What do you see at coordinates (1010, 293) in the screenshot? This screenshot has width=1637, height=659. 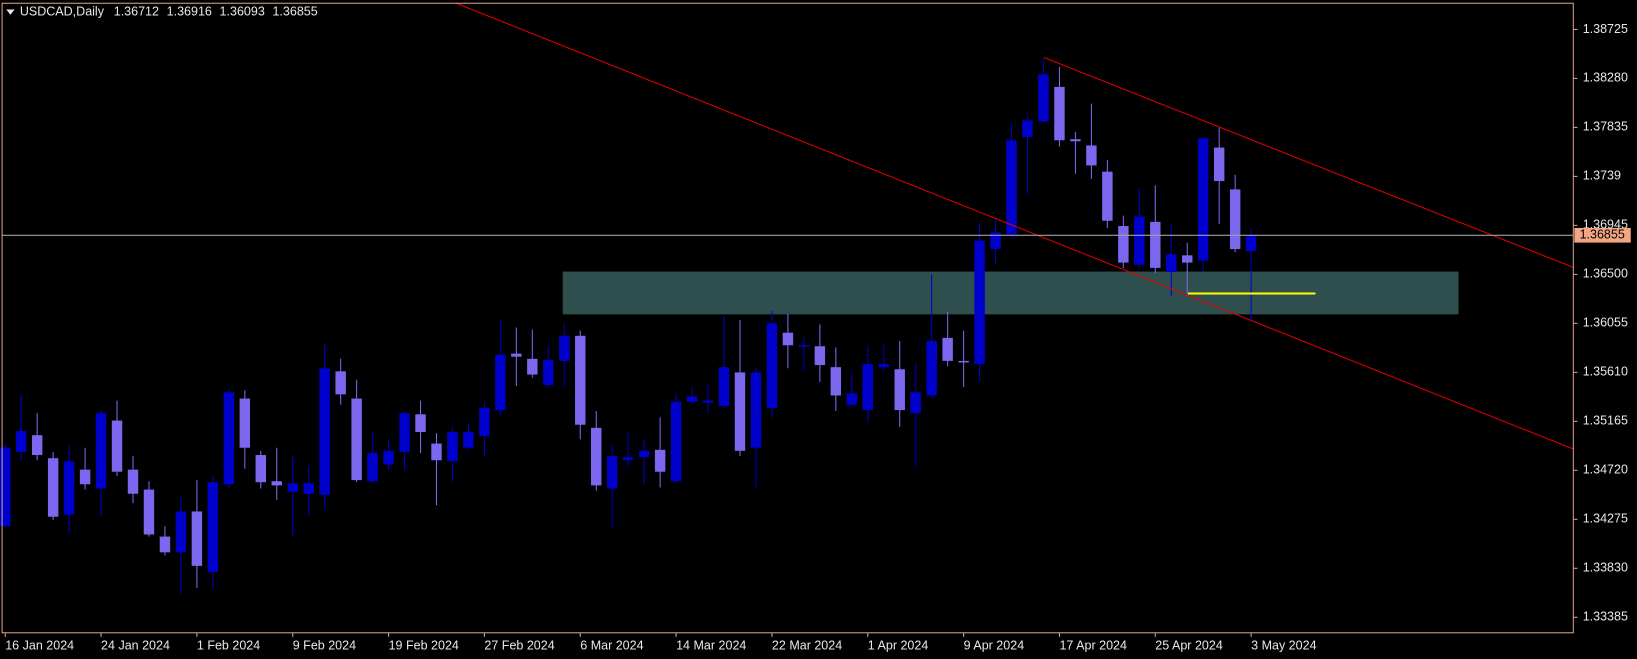 I see `support-zone` at bounding box center [1010, 293].